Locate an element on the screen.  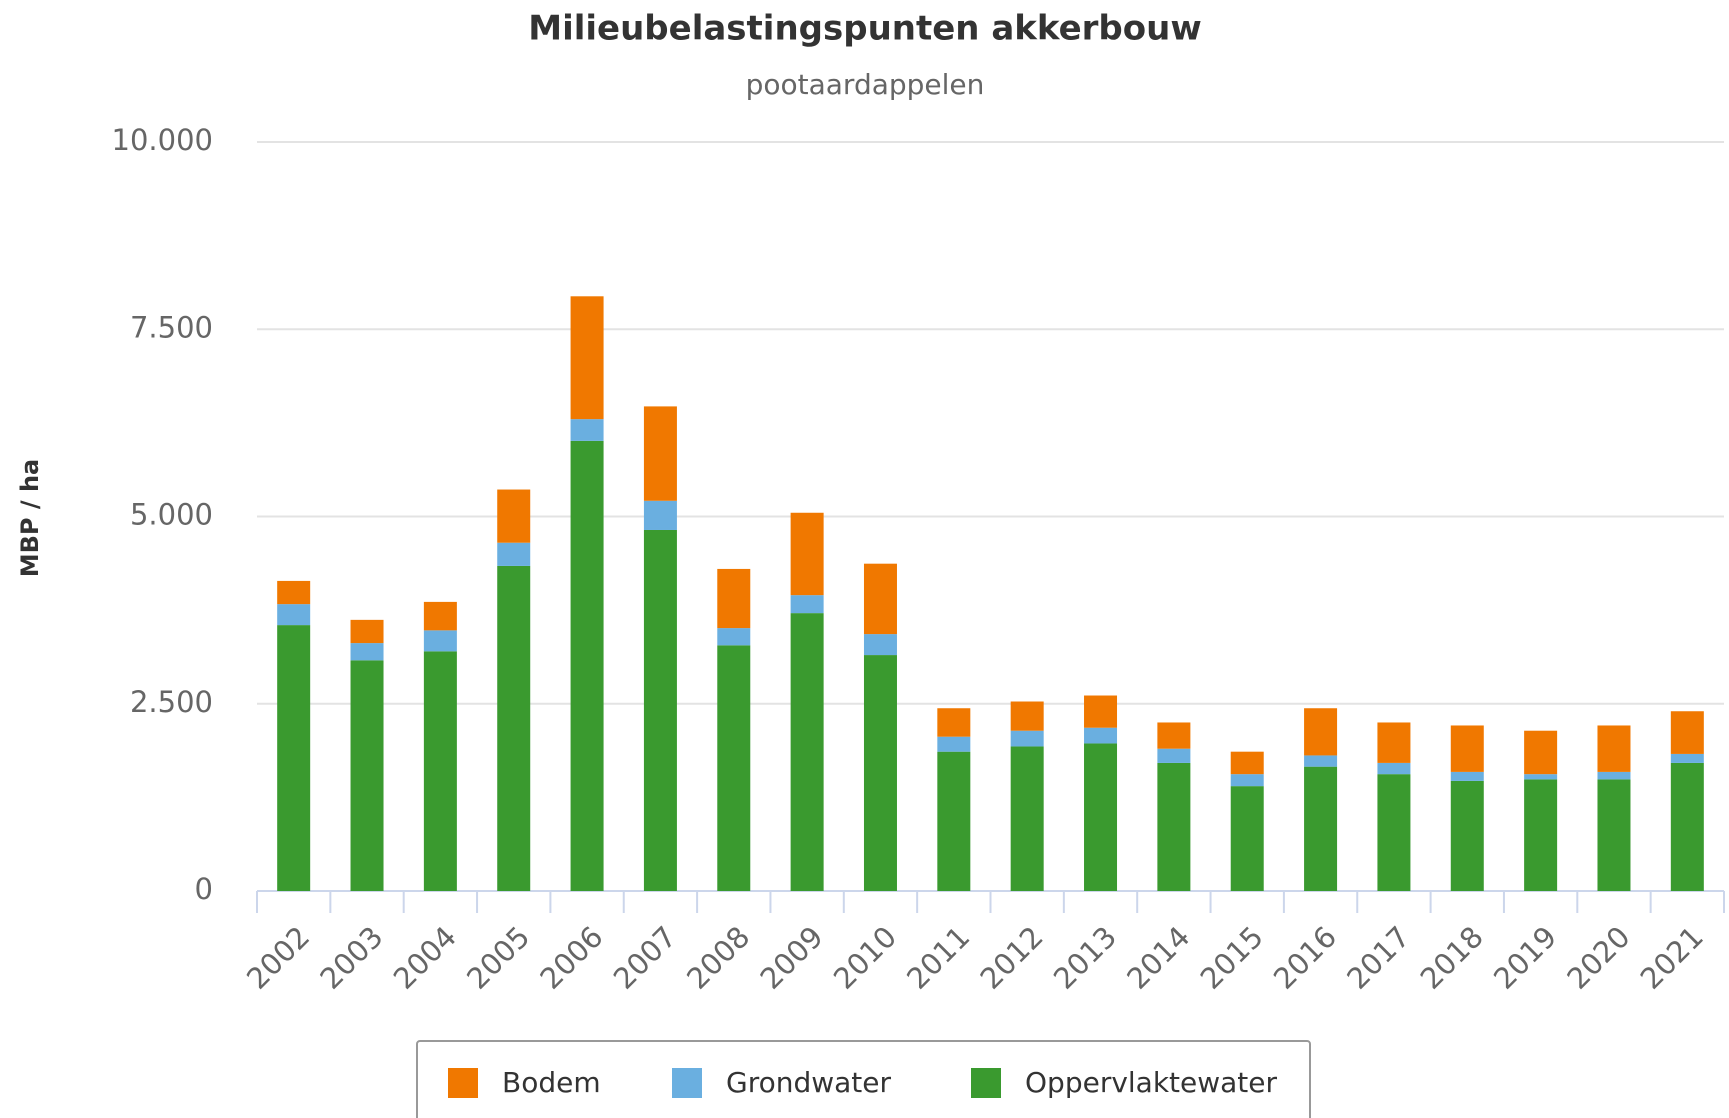
y-tick-label: 7.500 is located at coordinates (171, 327).